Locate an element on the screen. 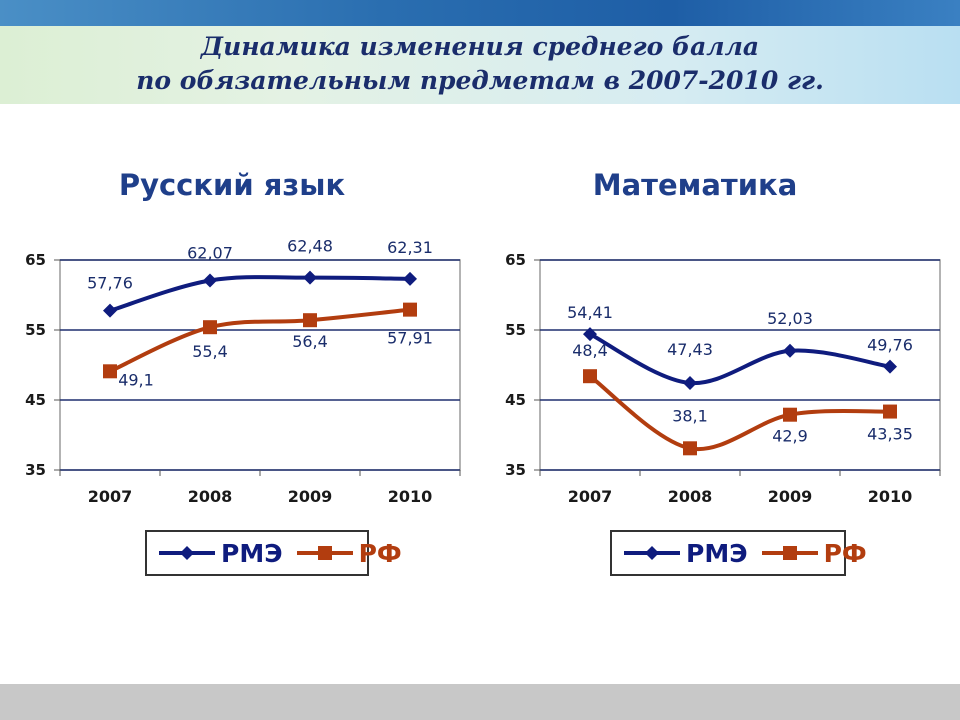 The image size is (960, 720). data-label: 54,41 is located at coordinates (590, 312).